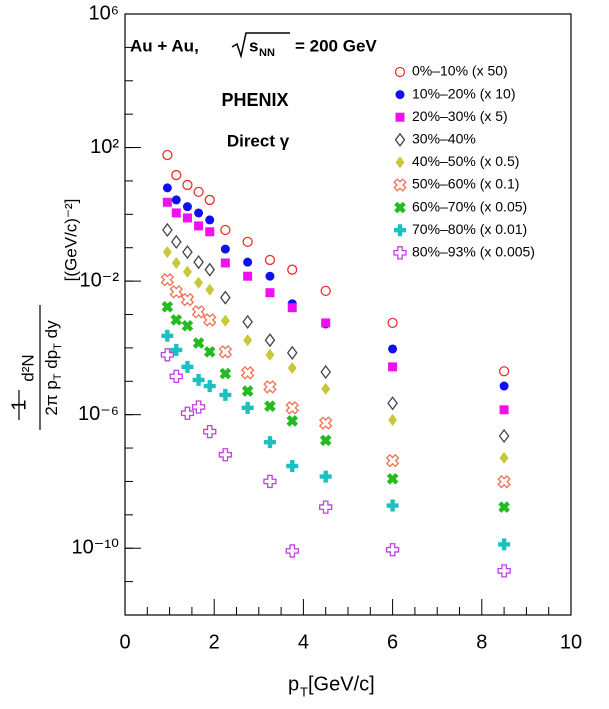 The height and width of the screenshot is (709, 609). Describe the element at coordinates (214, 642) in the screenshot. I see `x-tick-label: 2` at that location.